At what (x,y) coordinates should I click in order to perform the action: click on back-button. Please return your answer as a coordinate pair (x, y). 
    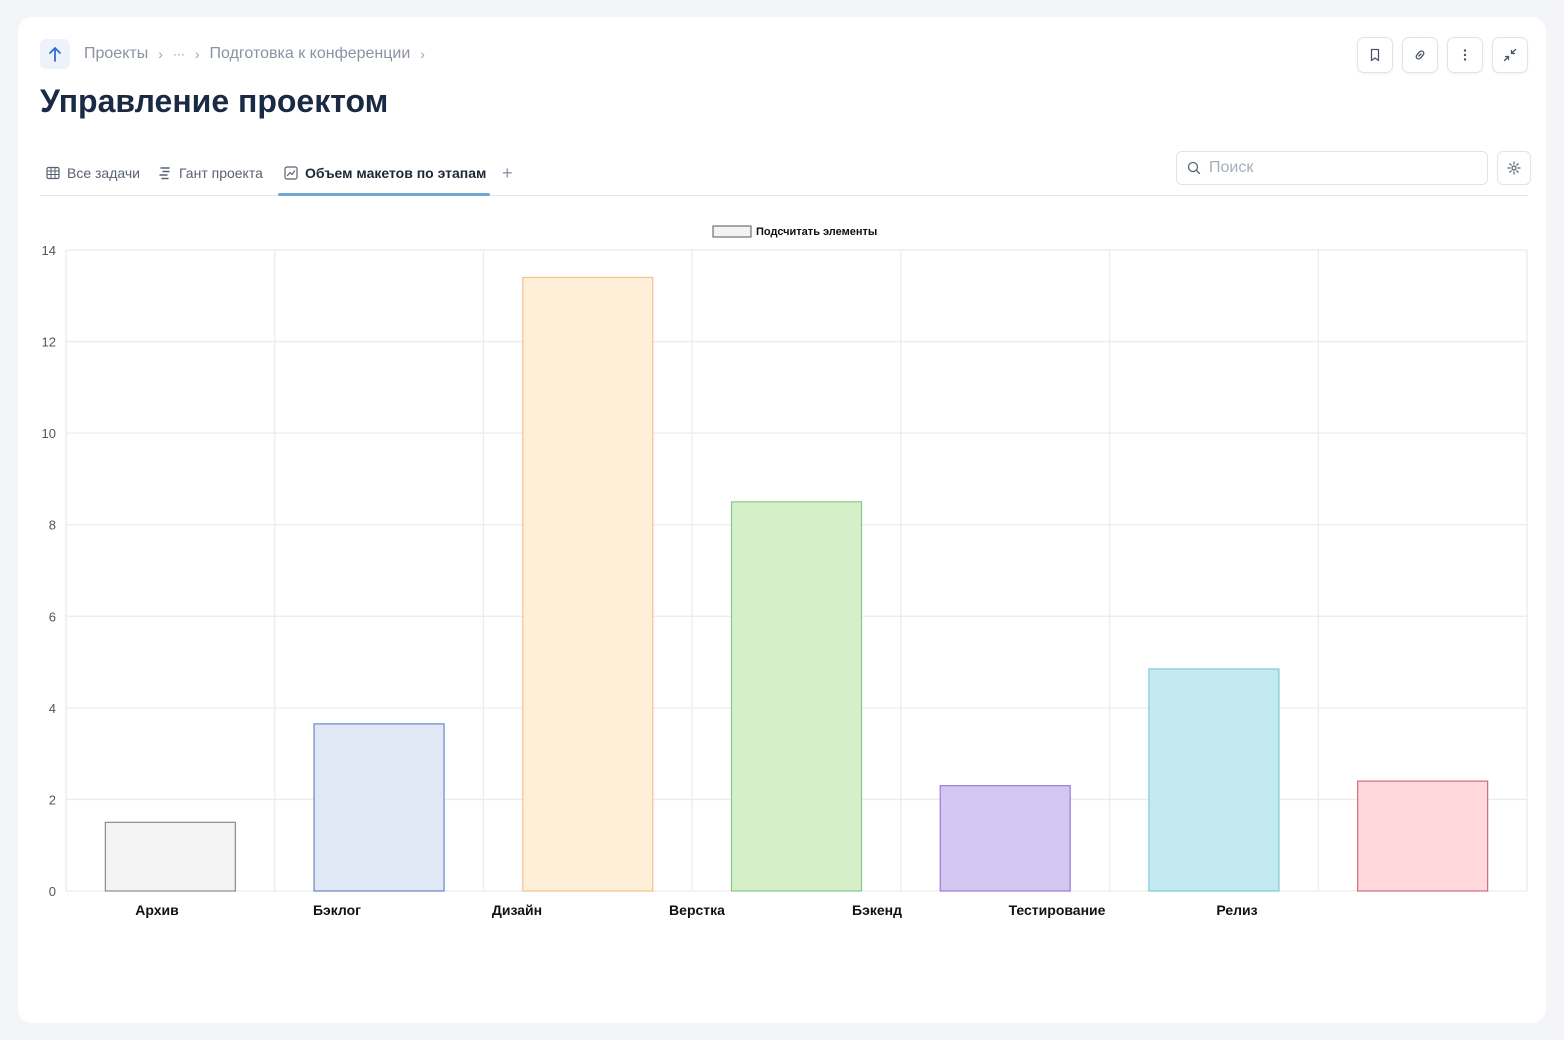
    Looking at the image, I should click on (55, 54).